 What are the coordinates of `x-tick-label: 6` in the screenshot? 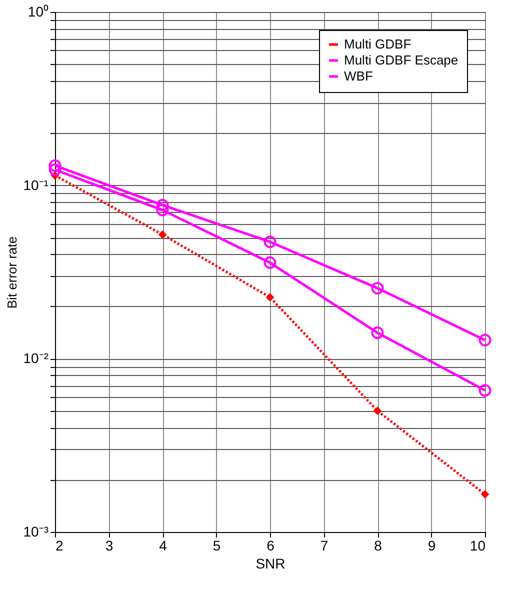 It's located at (270, 546).